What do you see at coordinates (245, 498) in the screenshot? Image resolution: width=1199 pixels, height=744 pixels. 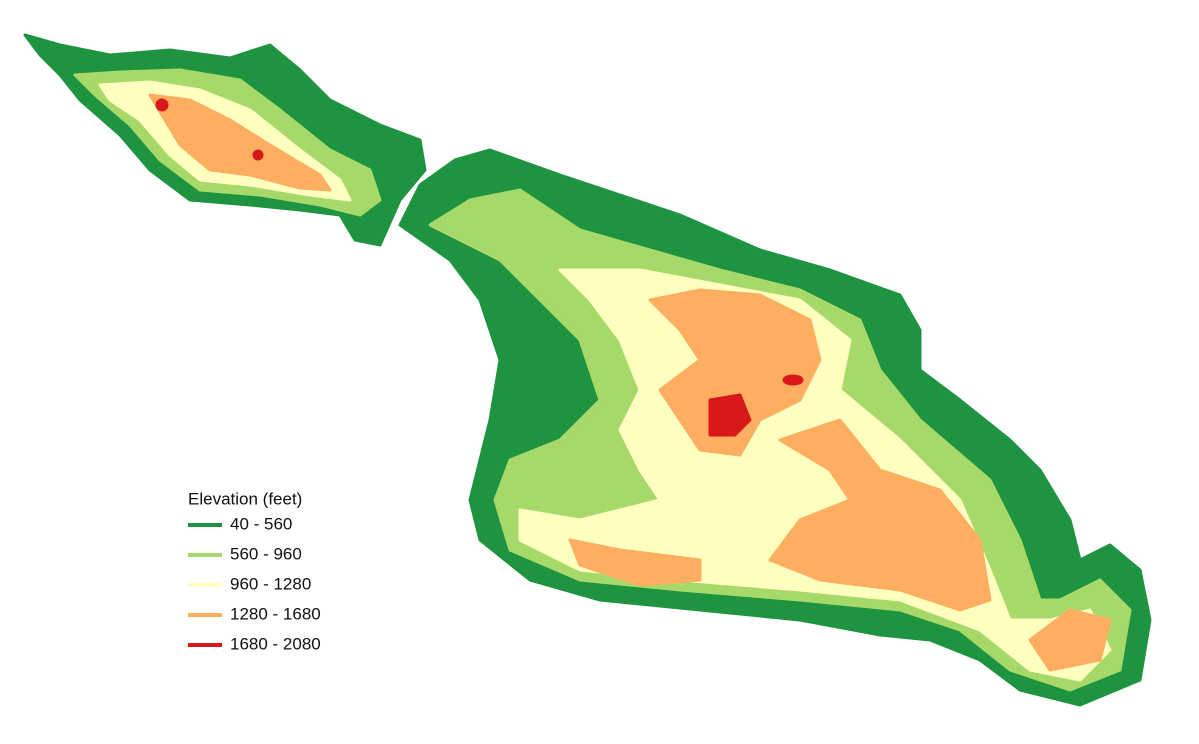 I see `legend-title: Elevation (feet)` at bounding box center [245, 498].